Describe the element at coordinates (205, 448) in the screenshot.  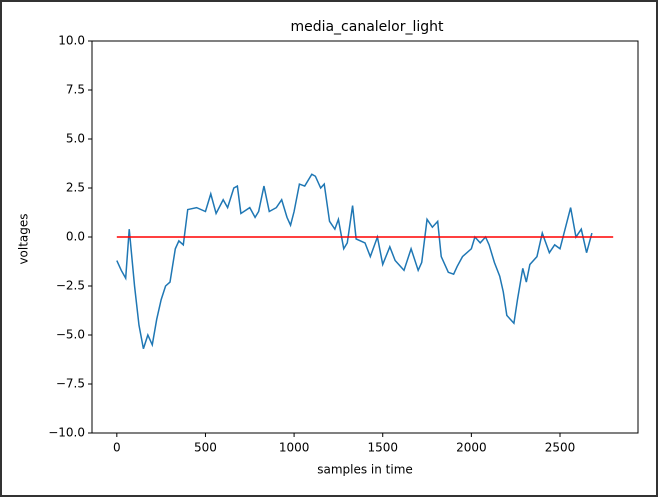
I see `x-tick-label: 500` at that location.